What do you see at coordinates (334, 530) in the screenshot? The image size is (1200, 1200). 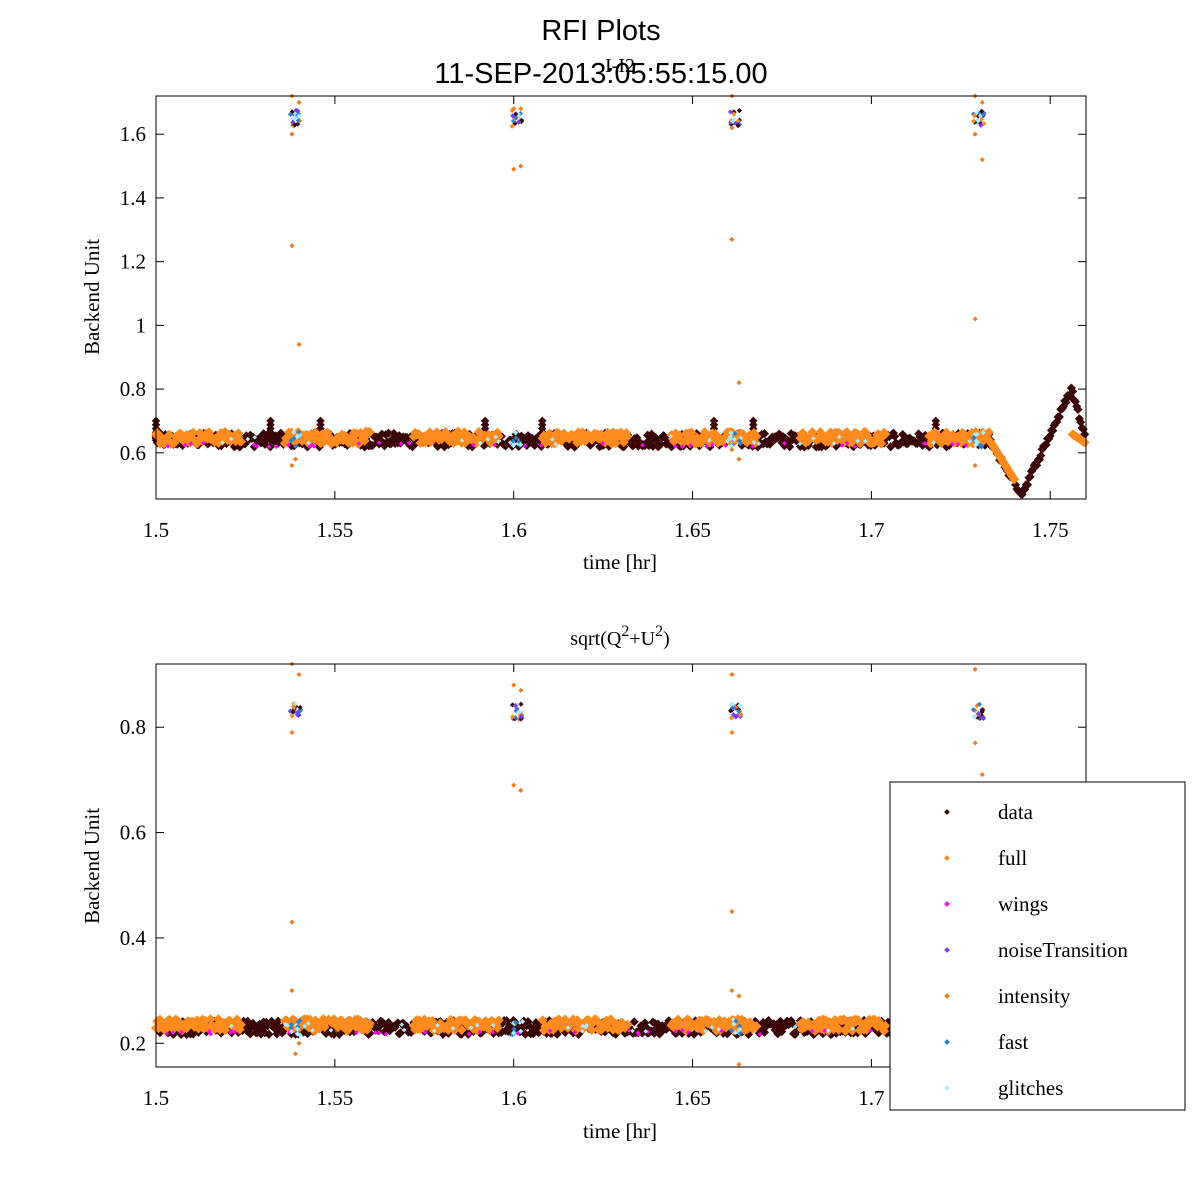 I see `x-tick-label: 1.55` at bounding box center [334, 530].